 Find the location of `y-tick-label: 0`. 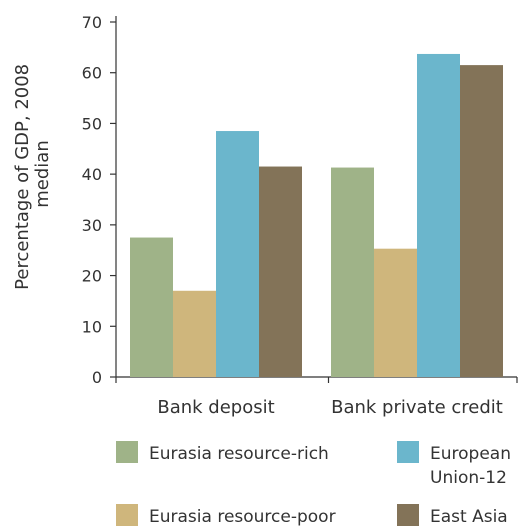

y-tick-label: 0 is located at coordinates (97, 377).